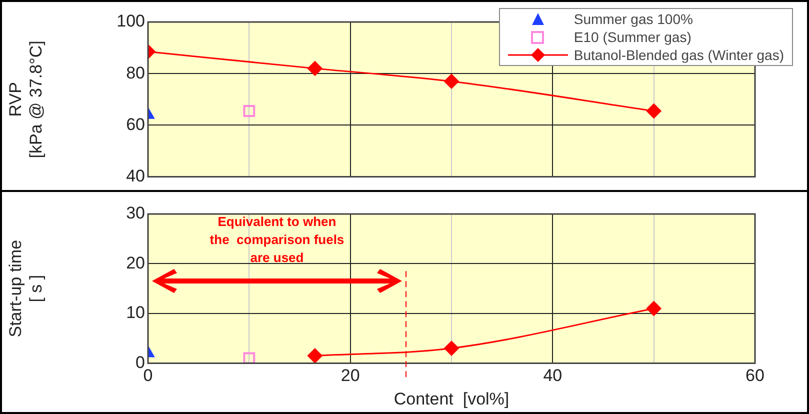 This screenshot has height=414, width=809. Describe the element at coordinates (26, 289) in the screenshot. I see `y-axis-title: Start-up time [ s ]` at that location.